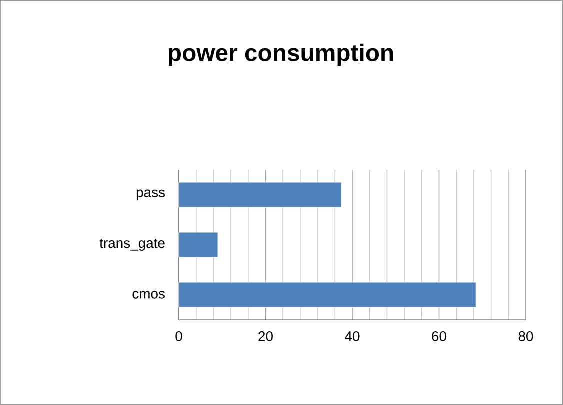  What do you see at coordinates (352, 337) in the screenshot?
I see `x-tick-label: 40` at bounding box center [352, 337].